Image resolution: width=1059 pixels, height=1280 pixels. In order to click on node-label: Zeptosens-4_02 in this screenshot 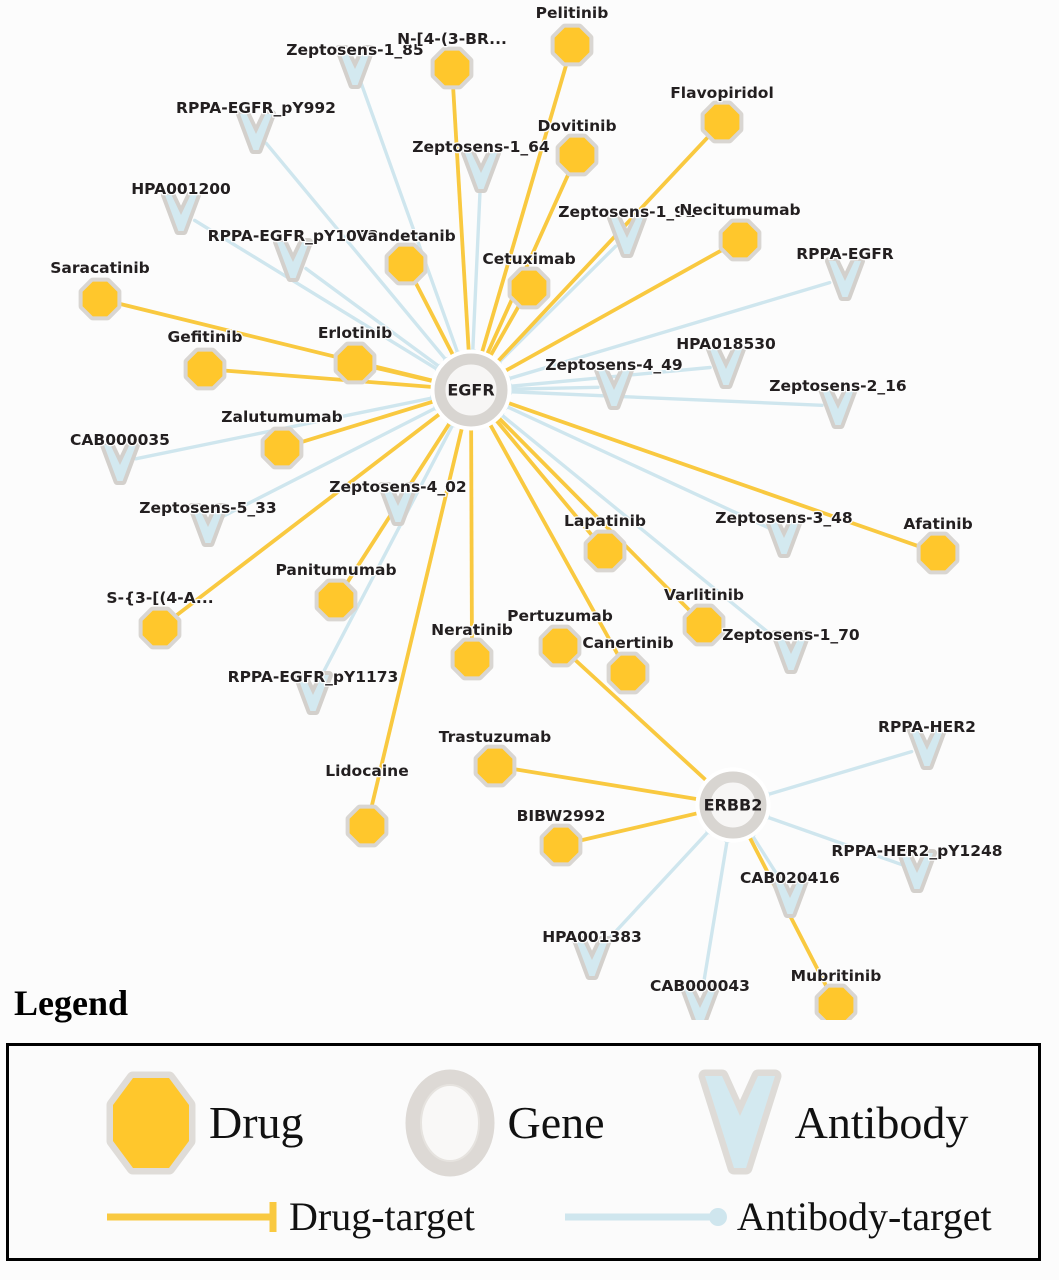, I will do `click(397, 487)`.